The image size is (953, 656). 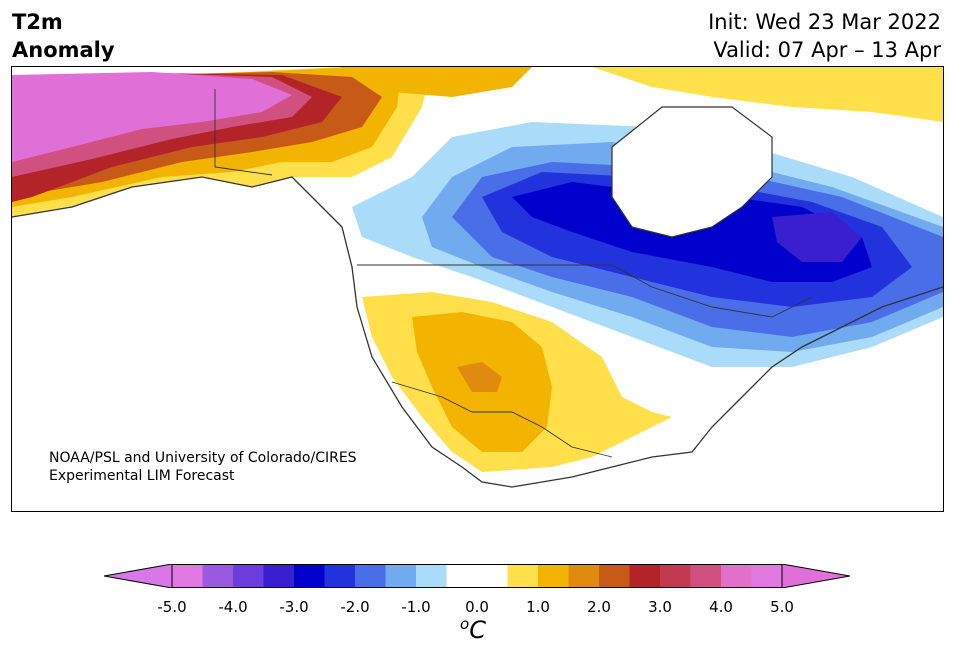 What do you see at coordinates (767, 94) in the screenshot?
I see `arctic-warm-anomaly` at bounding box center [767, 94].